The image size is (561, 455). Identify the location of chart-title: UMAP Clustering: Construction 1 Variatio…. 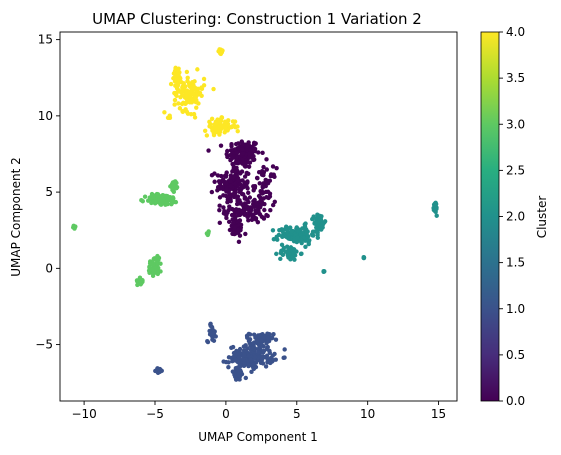
(257, 19).